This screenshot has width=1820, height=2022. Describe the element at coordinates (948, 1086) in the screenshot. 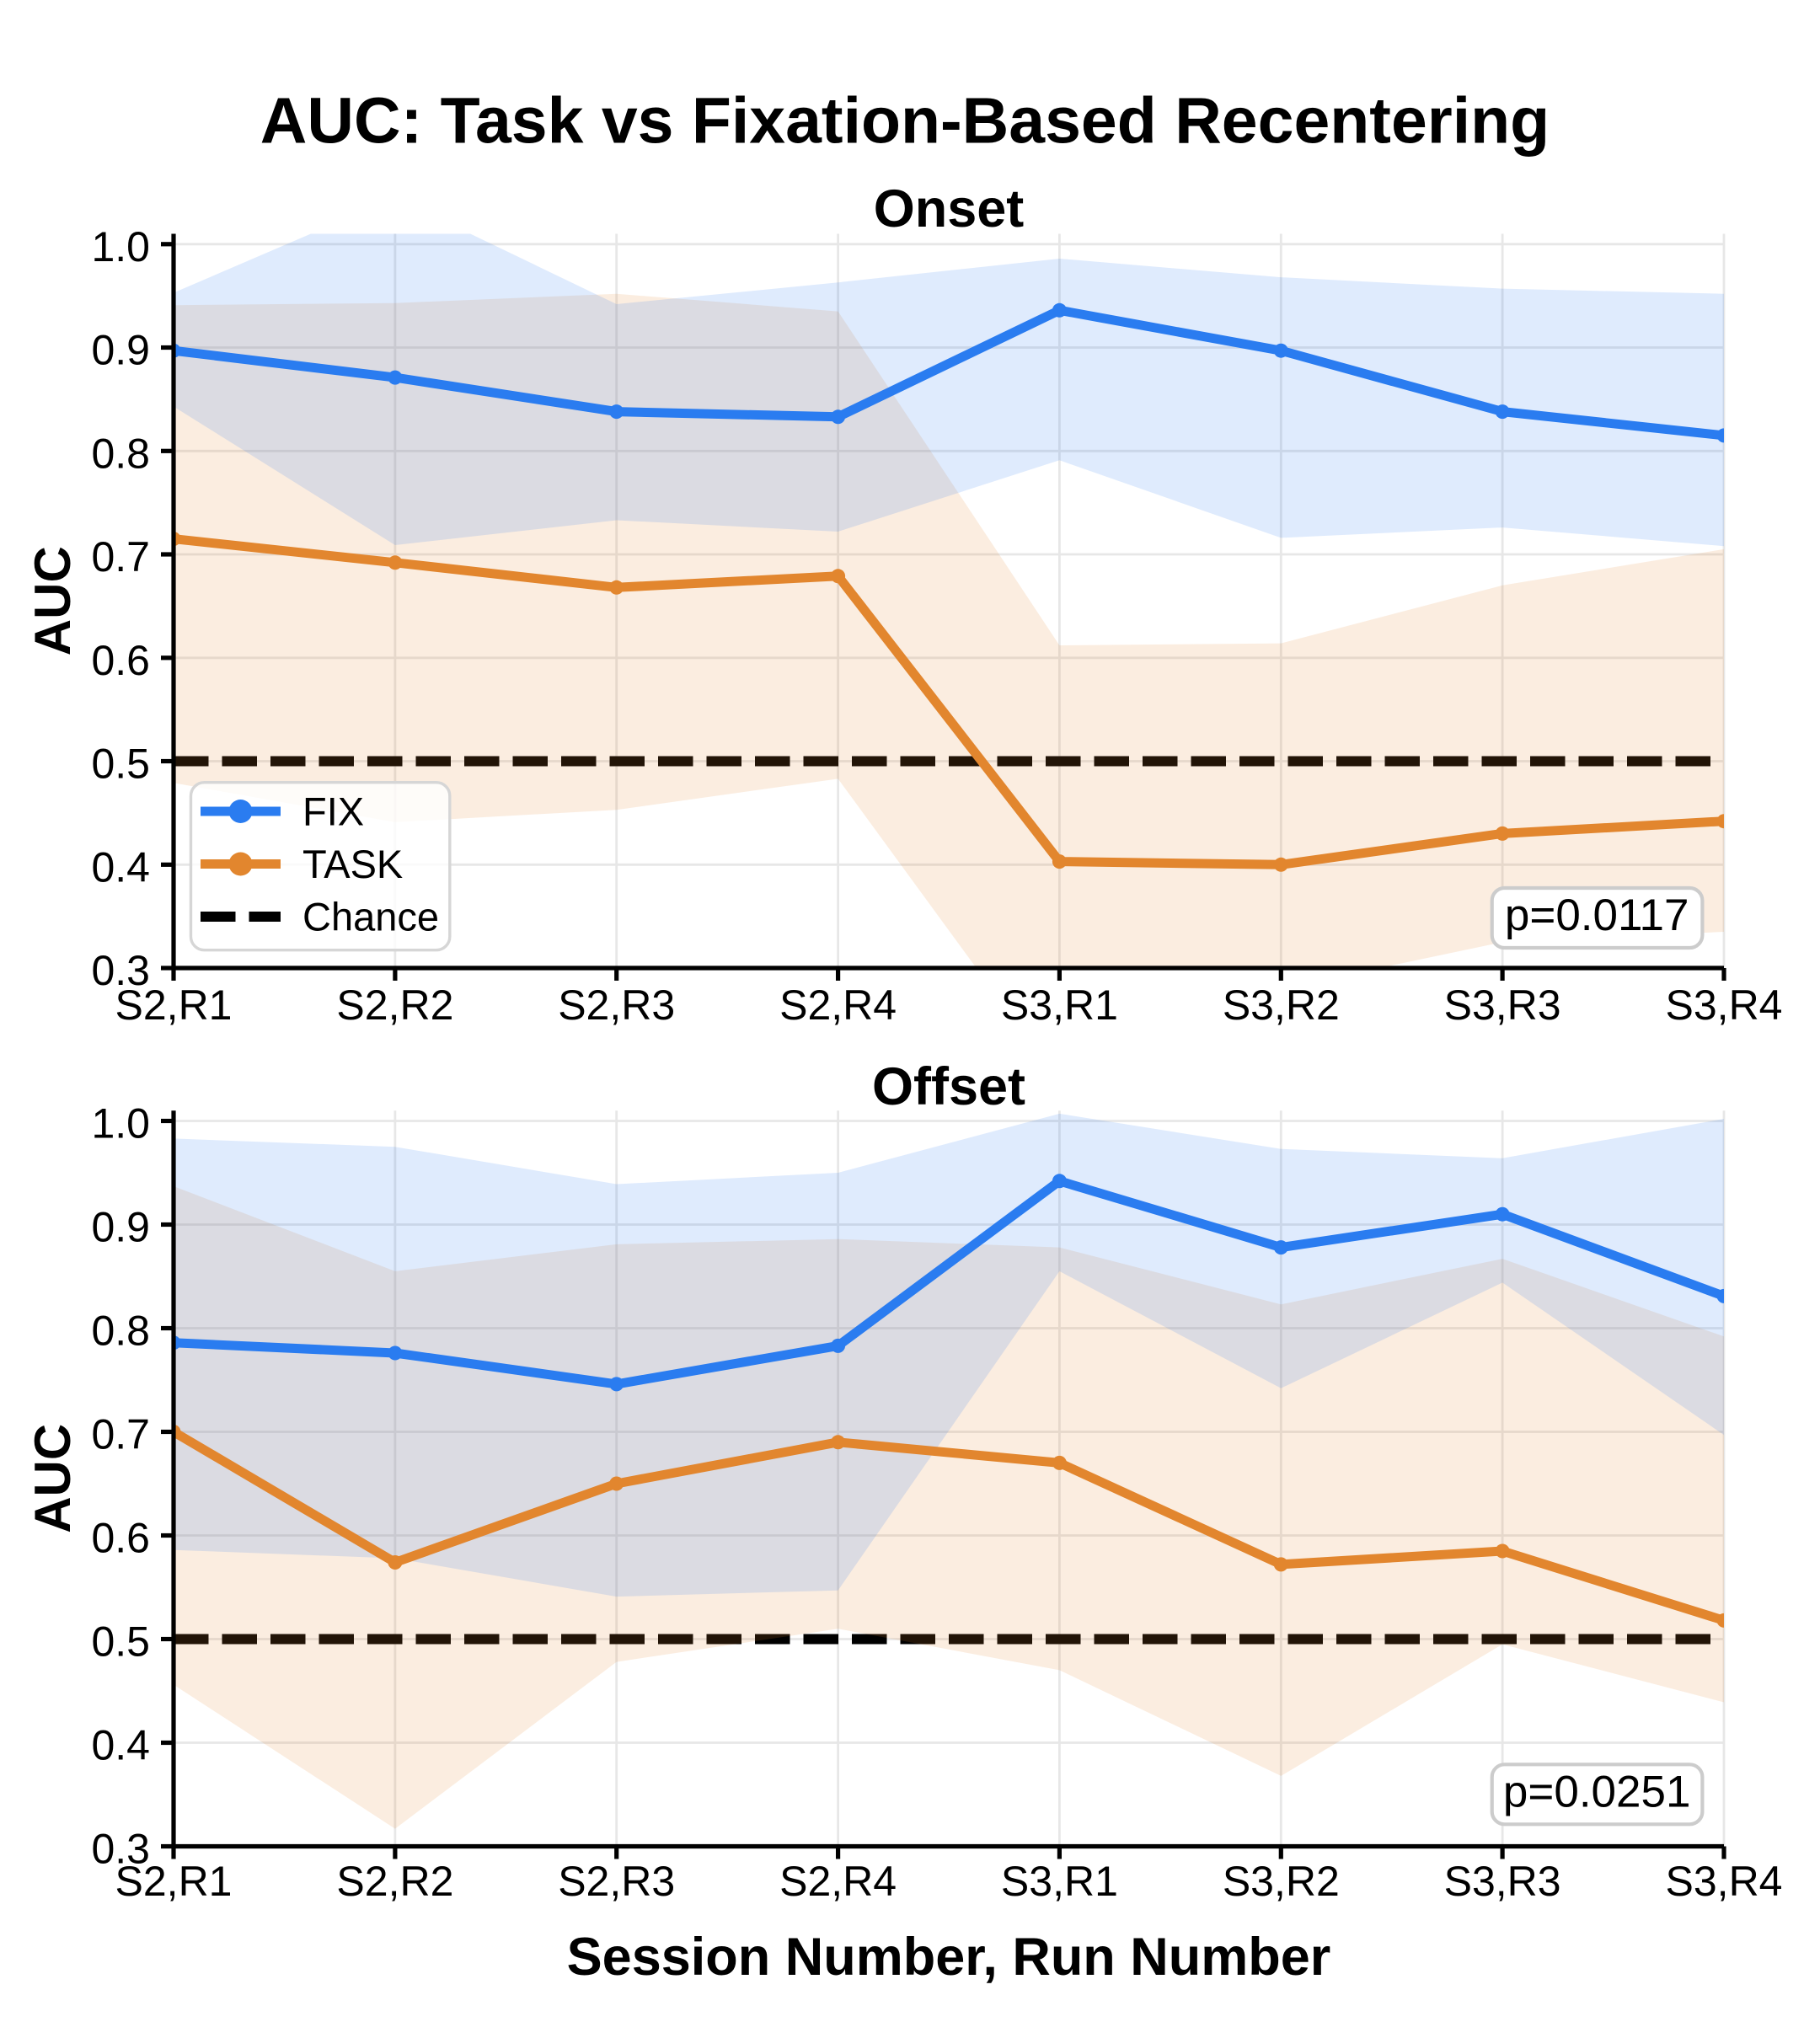

I see `svg-text: Offset` at that location.